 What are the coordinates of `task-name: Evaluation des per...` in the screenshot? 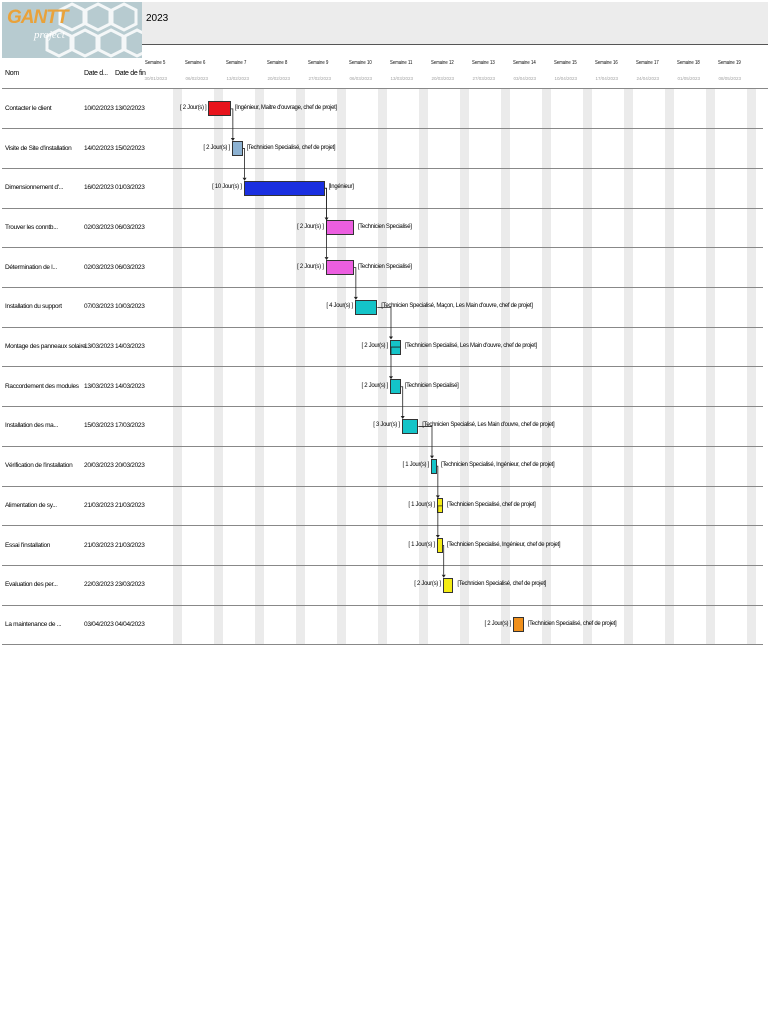 It's located at (31, 585).